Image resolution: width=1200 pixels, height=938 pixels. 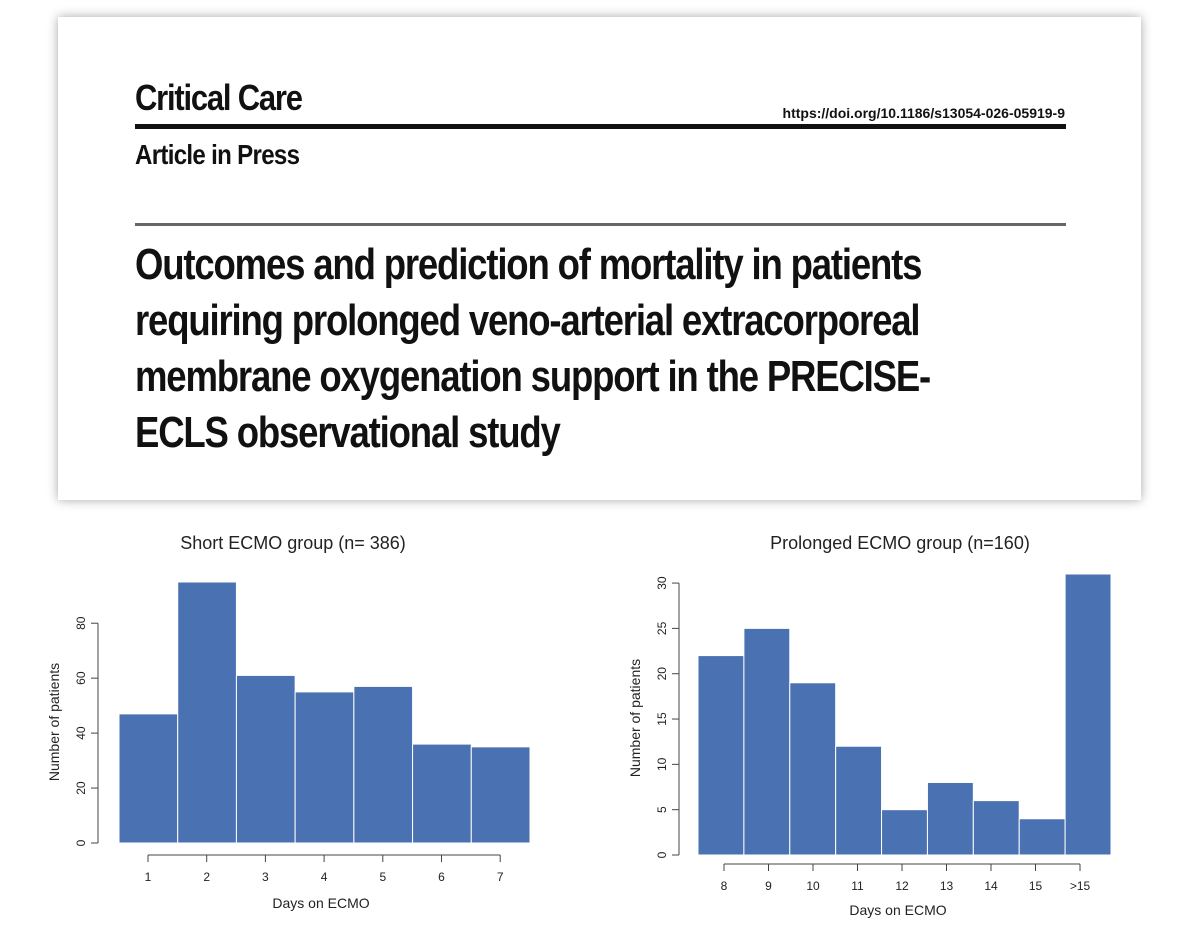 I want to click on x-tick-label: 3, so click(x=265, y=877).